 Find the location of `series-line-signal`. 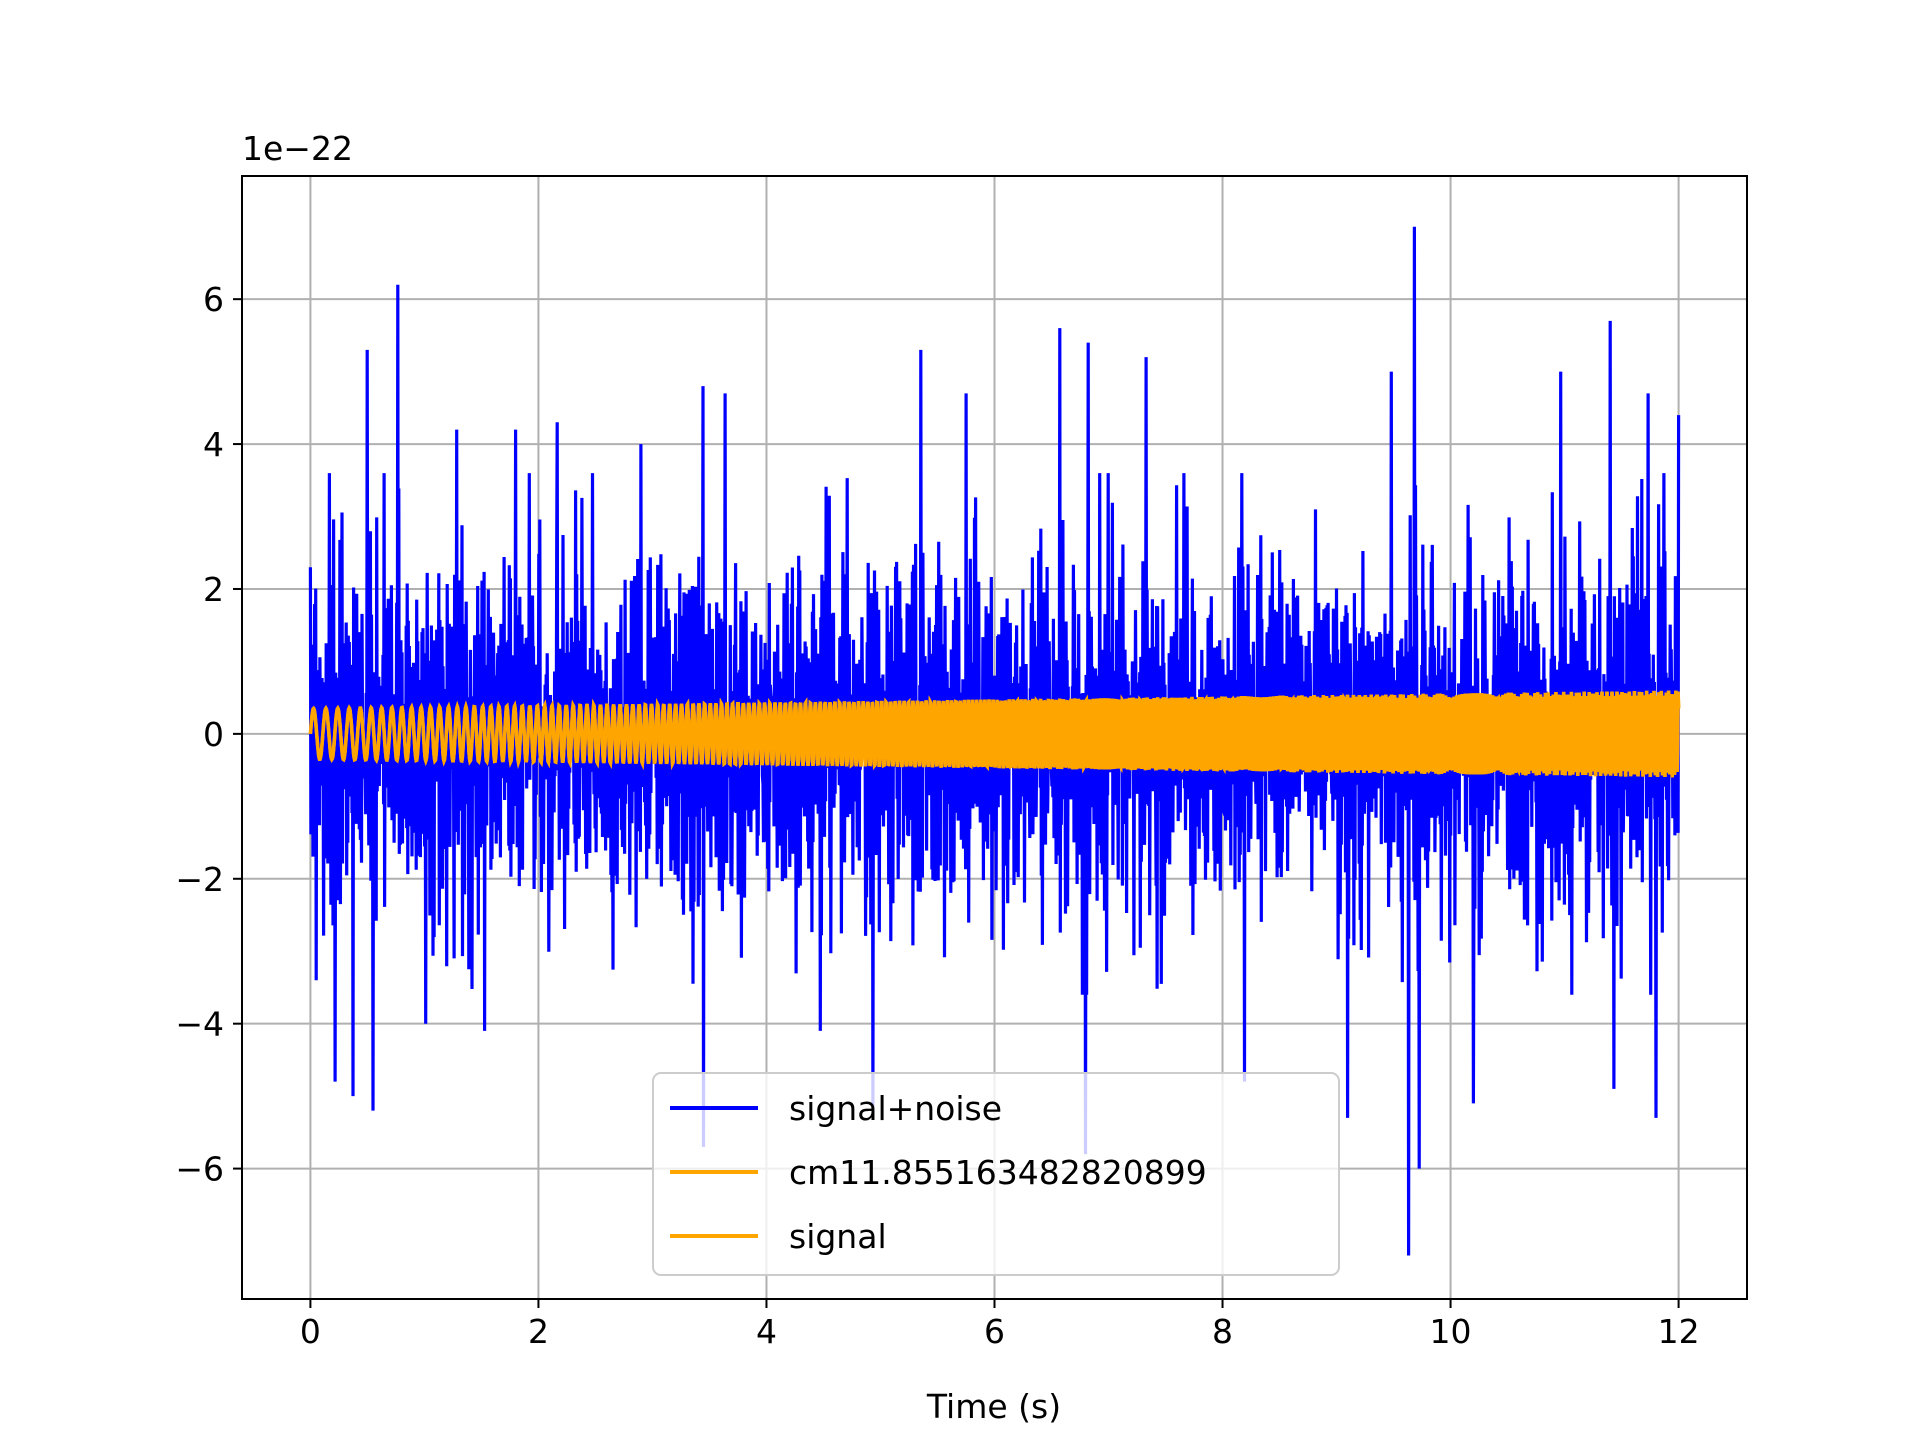

series-line-signal is located at coordinates (994, 734).